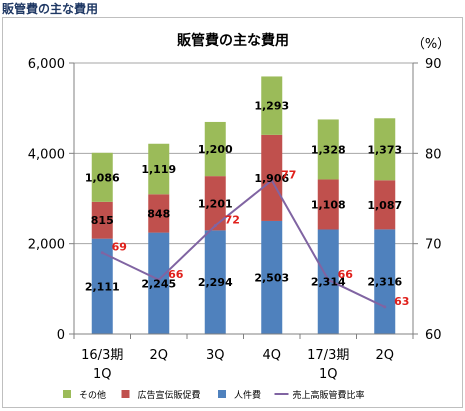 This screenshot has height=411, width=465. I want to click on bar-value-label: 2,294, so click(215, 282).